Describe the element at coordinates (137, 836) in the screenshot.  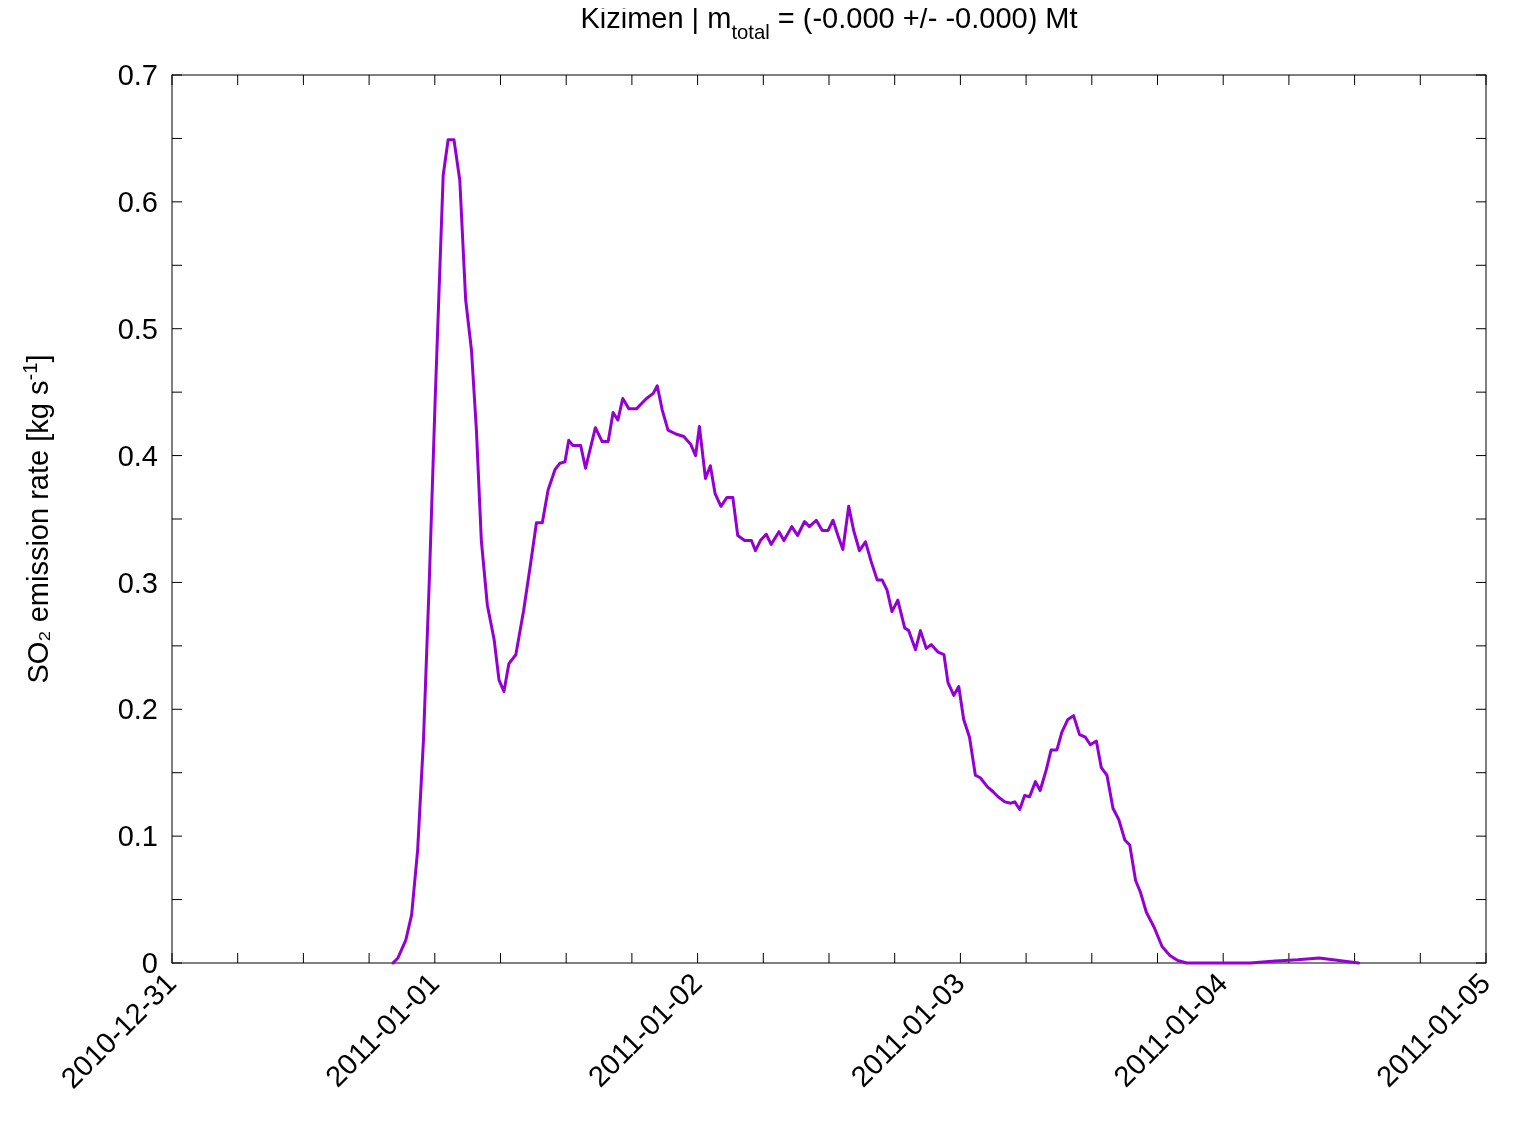
I see `y-tick-label: 0.1` at that location.